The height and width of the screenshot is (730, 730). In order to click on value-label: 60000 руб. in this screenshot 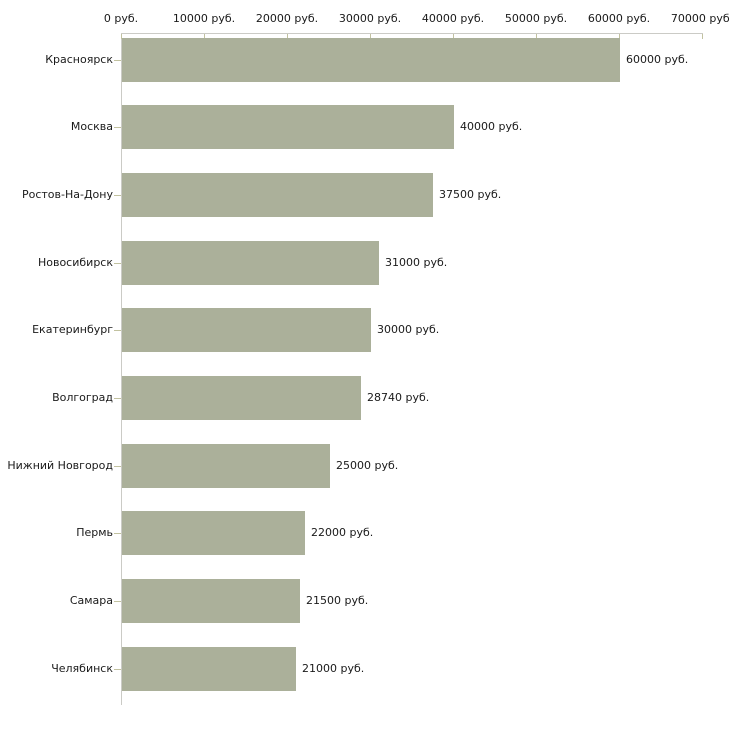, I will do `click(657, 59)`.